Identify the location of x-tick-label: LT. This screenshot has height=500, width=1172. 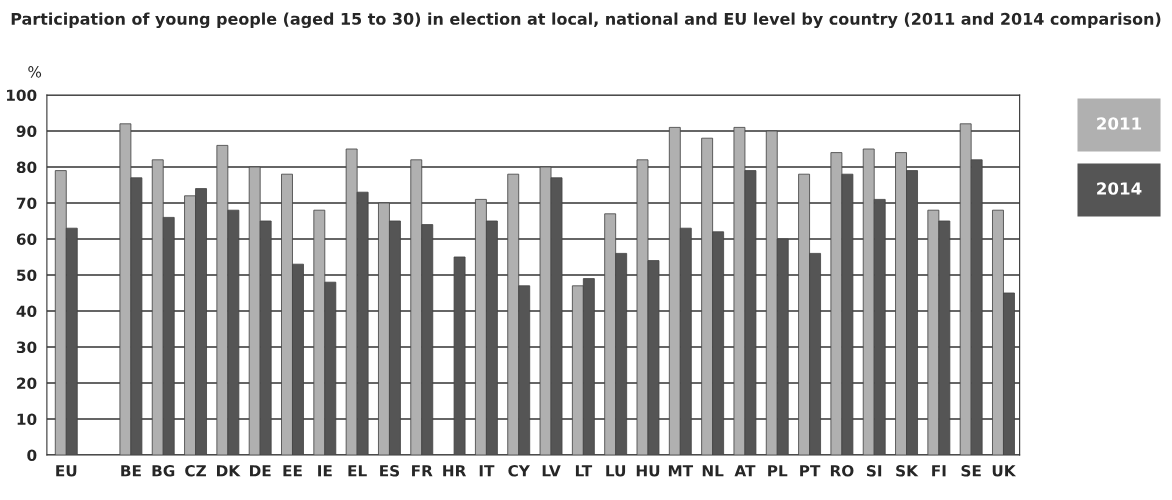
(584, 471).